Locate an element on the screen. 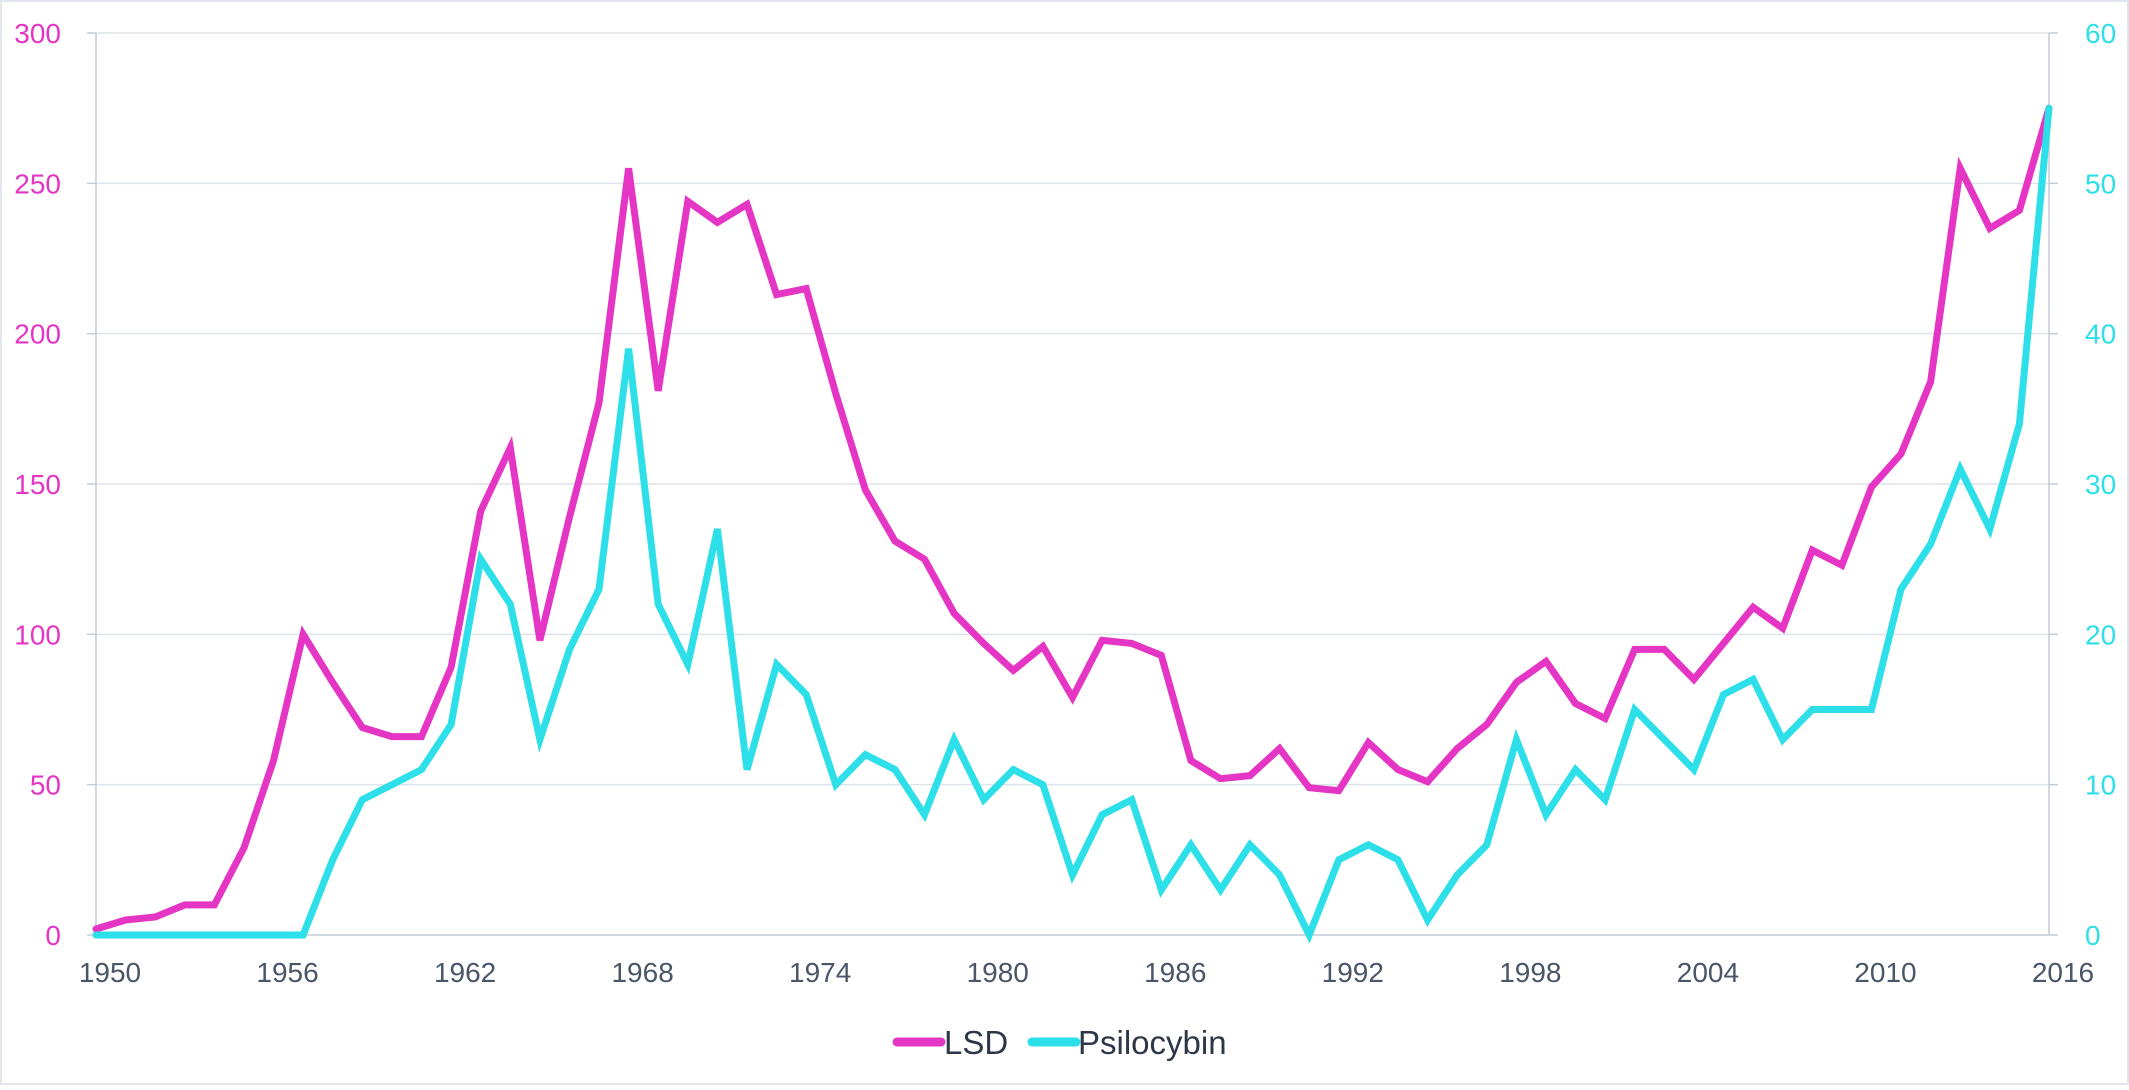 The height and width of the screenshot is (1090, 2129). x-axis-tick-label: 1950 is located at coordinates (110, 972).